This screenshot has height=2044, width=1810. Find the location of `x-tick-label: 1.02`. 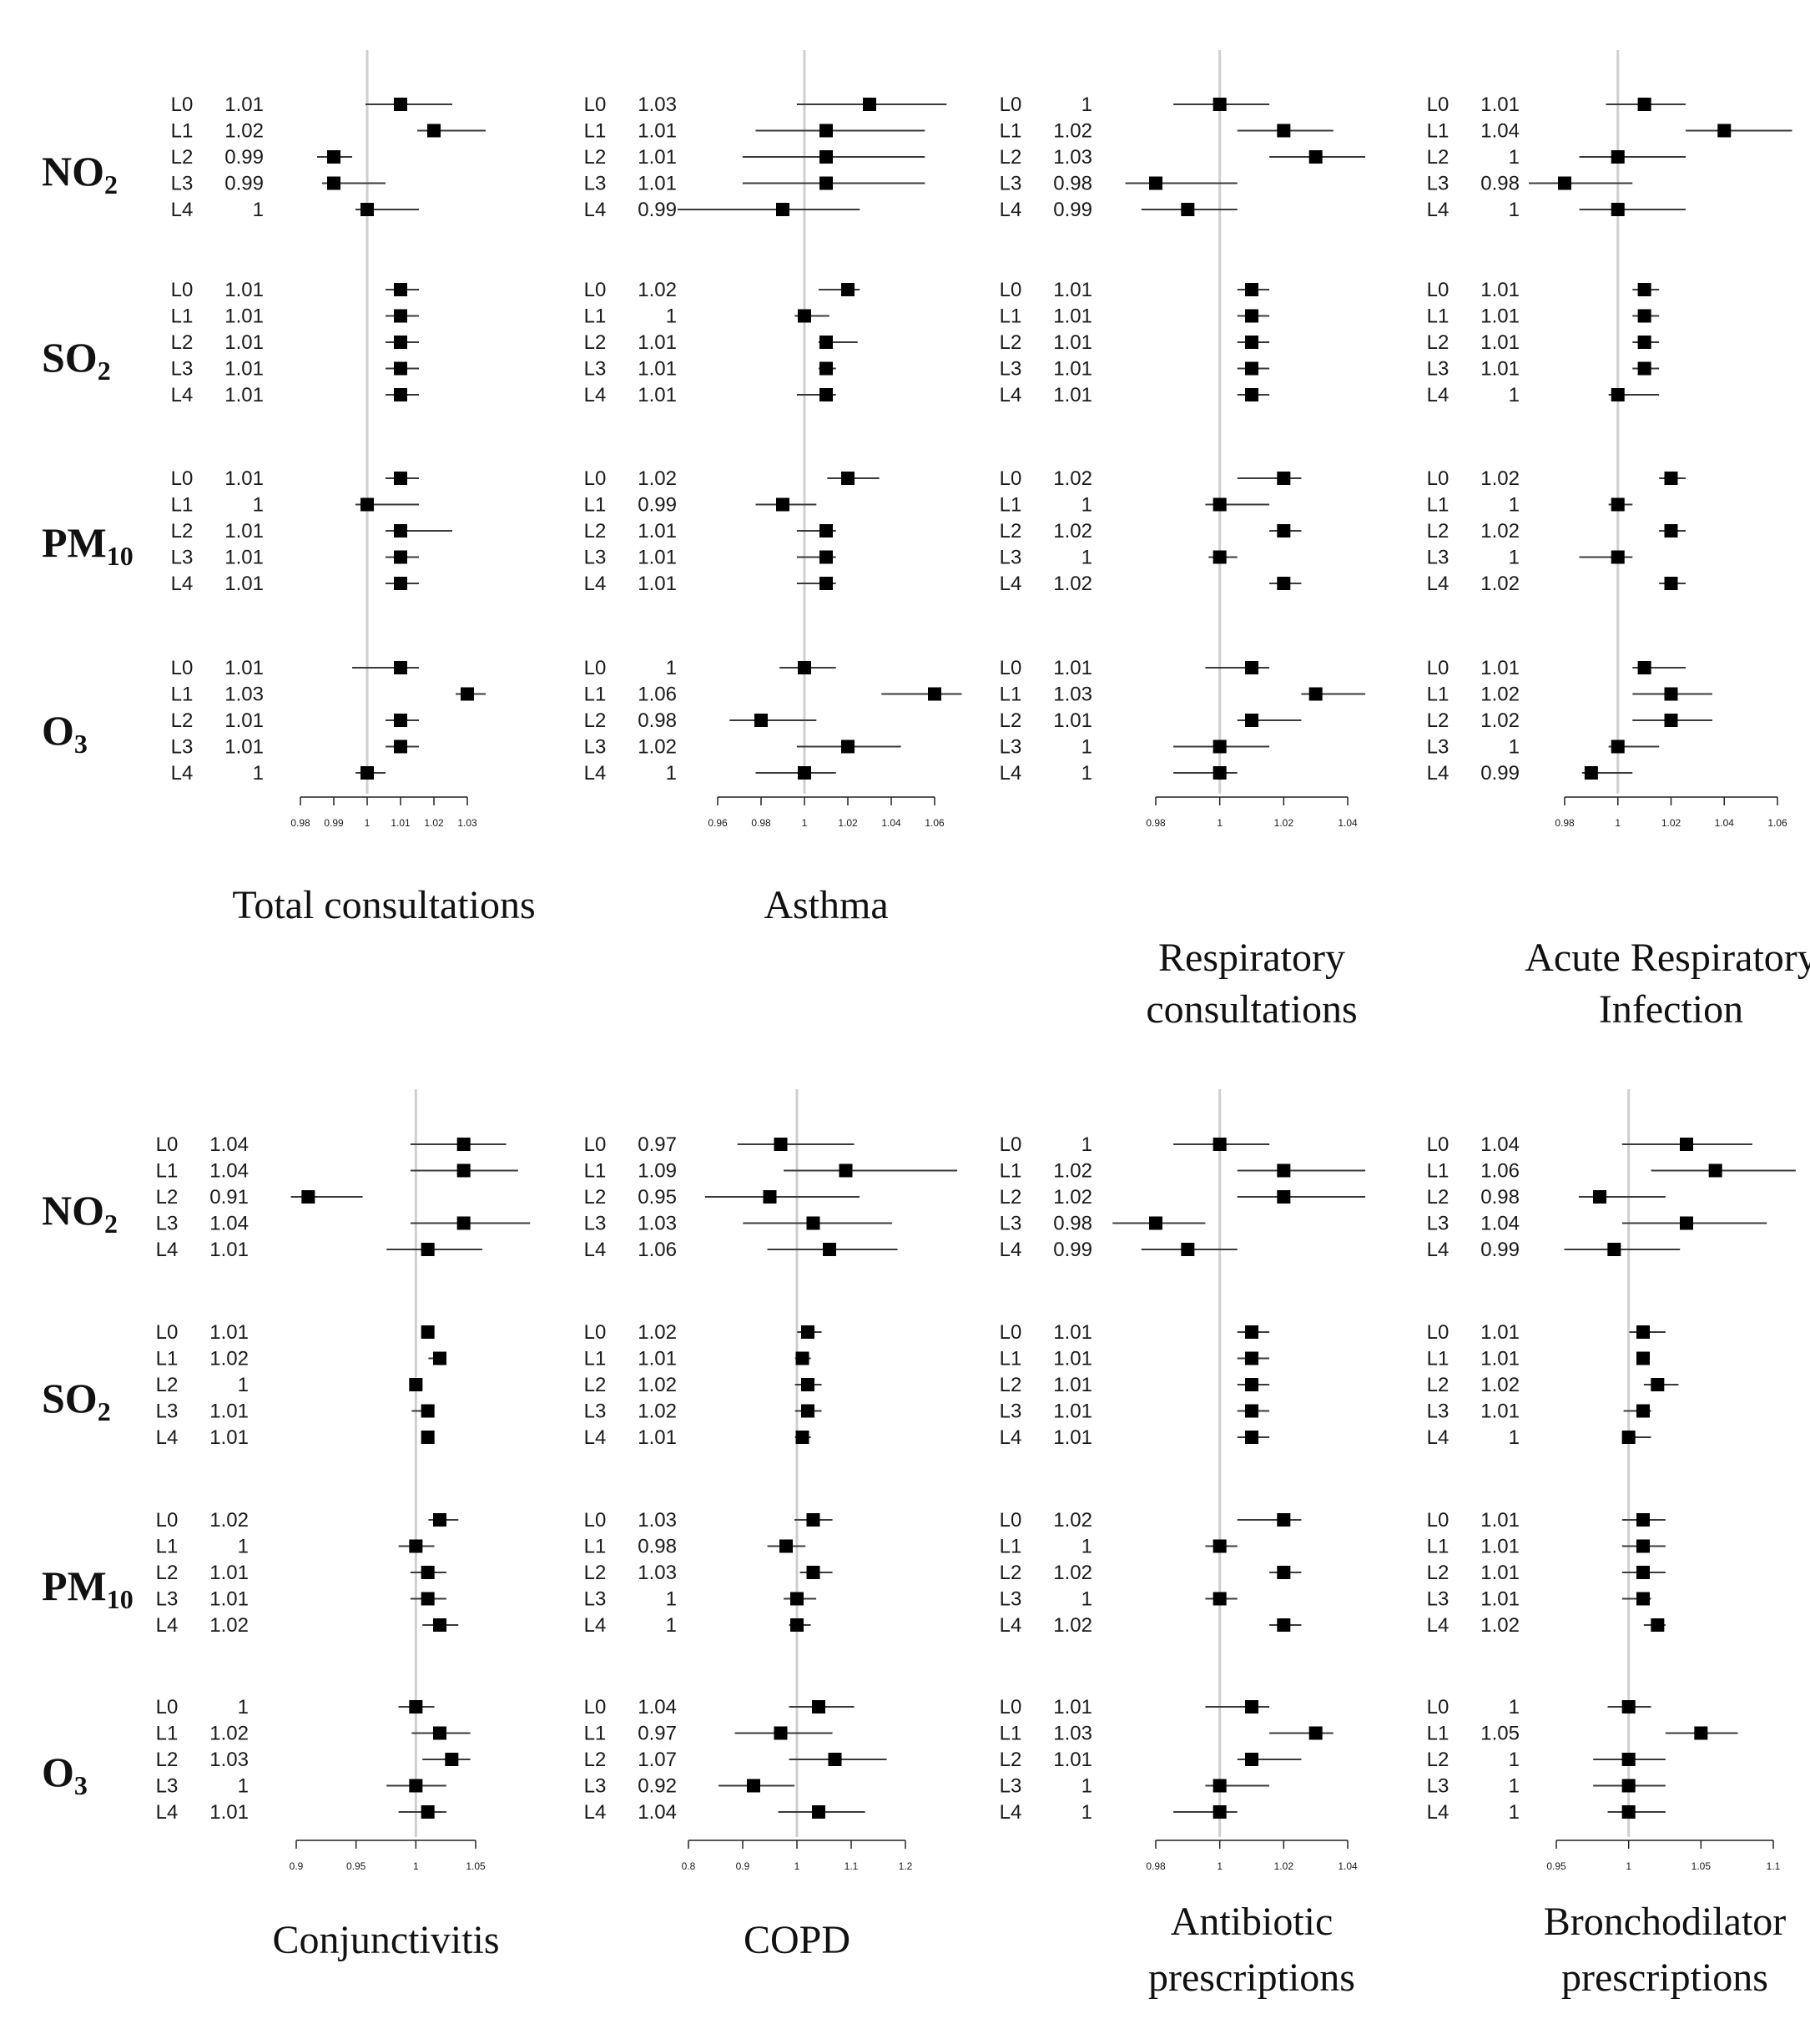

x-tick-label: 1.02 is located at coordinates (848, 823).